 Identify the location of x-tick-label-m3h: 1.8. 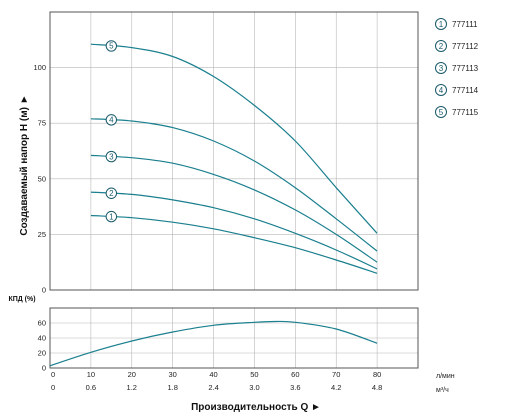
(172, 387).